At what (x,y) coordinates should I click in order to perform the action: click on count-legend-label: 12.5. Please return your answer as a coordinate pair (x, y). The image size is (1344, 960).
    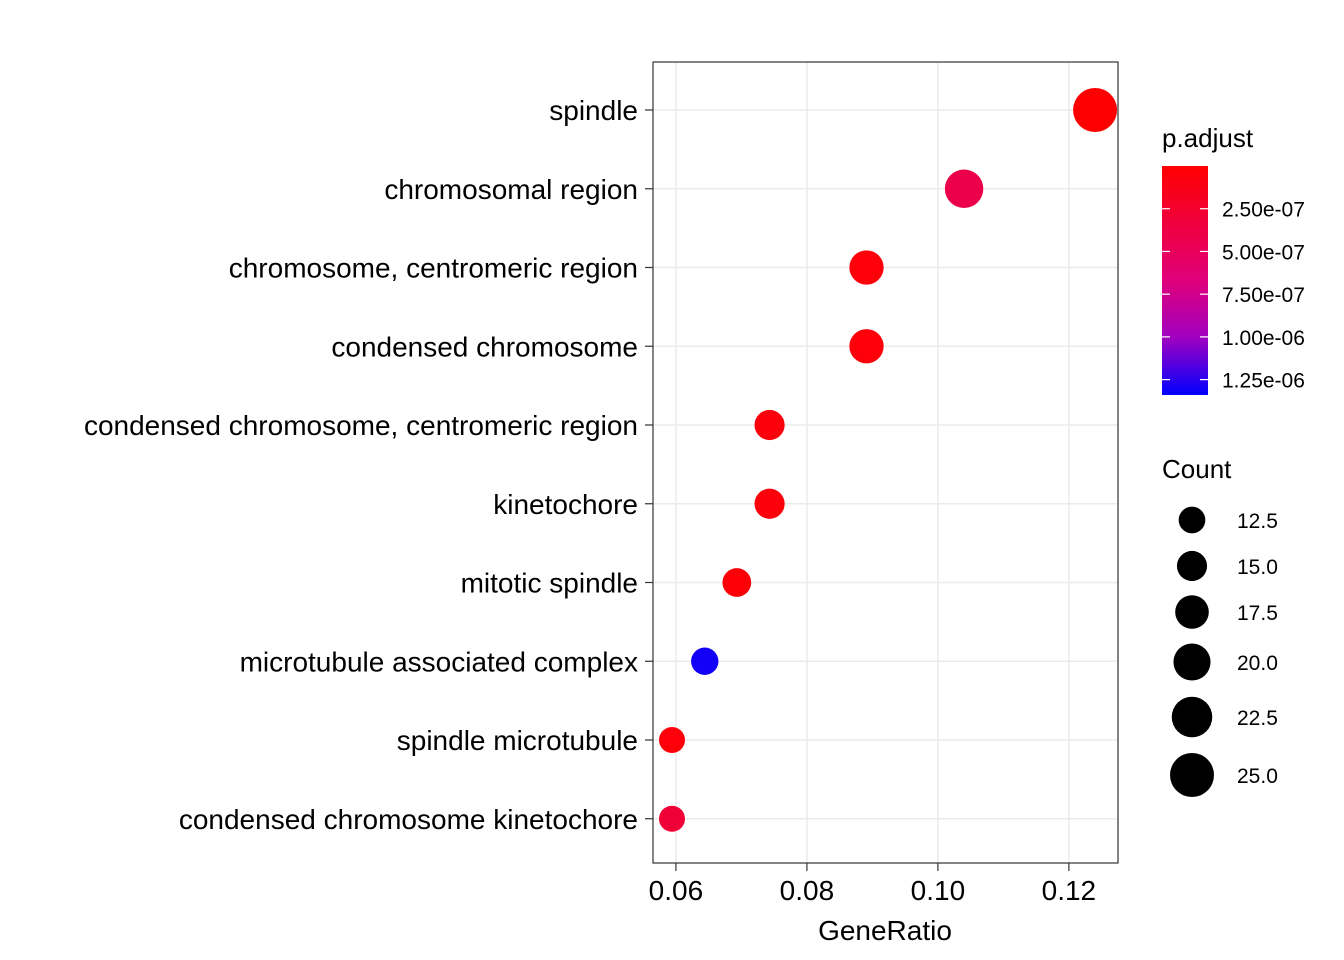
    Looking at the image, I should click on (1257, 521).